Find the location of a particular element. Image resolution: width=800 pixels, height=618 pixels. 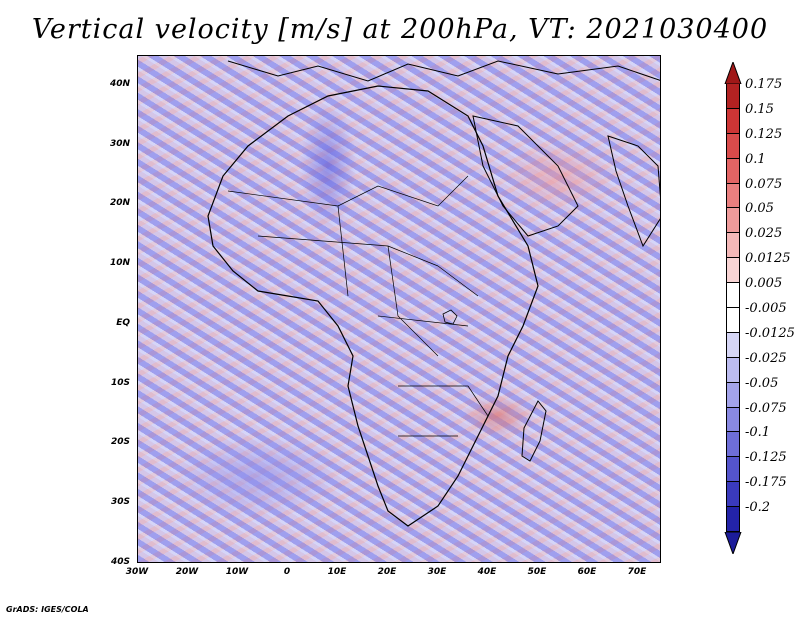

colorbar-label: 0.1 is located at coordinates (755, 159).